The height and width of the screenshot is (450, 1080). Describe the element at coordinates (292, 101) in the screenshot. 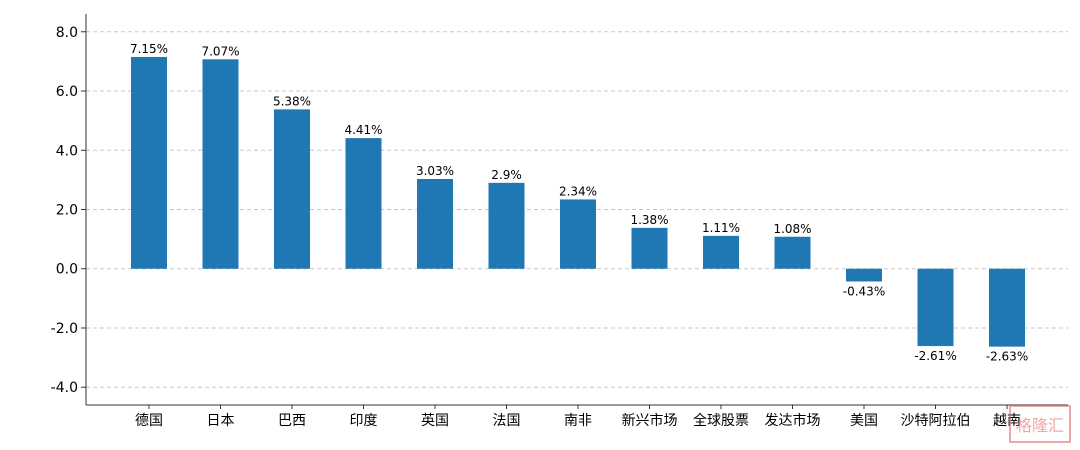

I see `data-label: 5.38%` at that location.